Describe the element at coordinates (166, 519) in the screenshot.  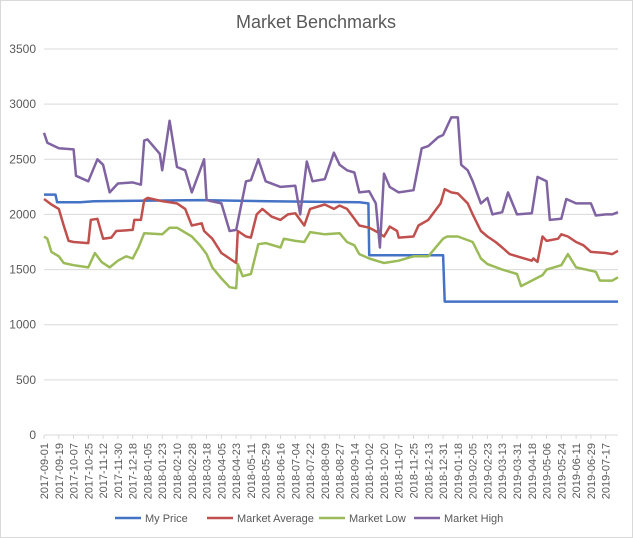
I see `legend-label: My Price` at that location.